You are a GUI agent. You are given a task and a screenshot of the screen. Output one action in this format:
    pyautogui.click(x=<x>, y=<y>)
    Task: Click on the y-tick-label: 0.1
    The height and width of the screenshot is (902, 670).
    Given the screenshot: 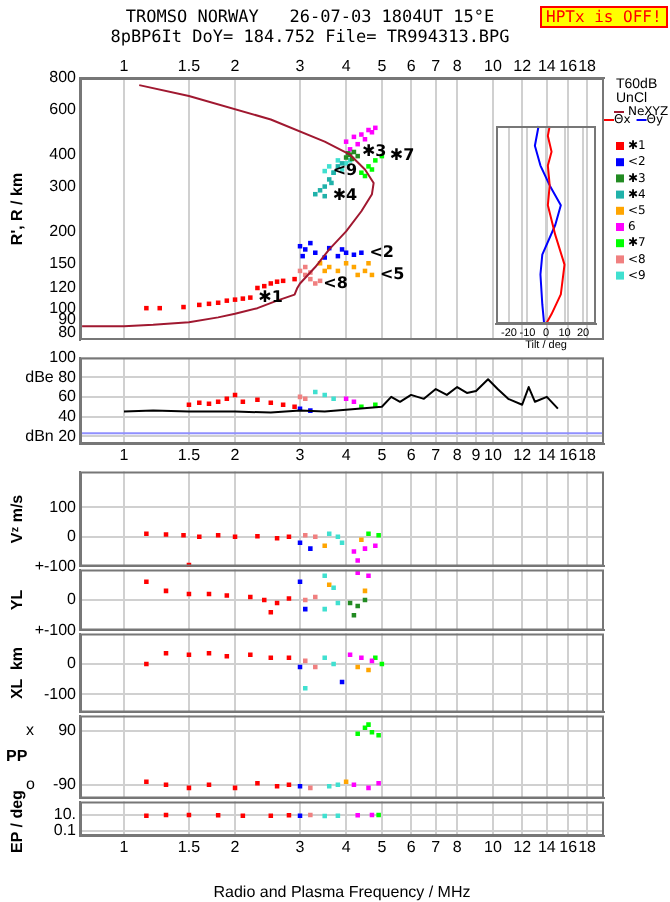 What is the action you would take?
    pyautogui.click(x=65, y=829)
    